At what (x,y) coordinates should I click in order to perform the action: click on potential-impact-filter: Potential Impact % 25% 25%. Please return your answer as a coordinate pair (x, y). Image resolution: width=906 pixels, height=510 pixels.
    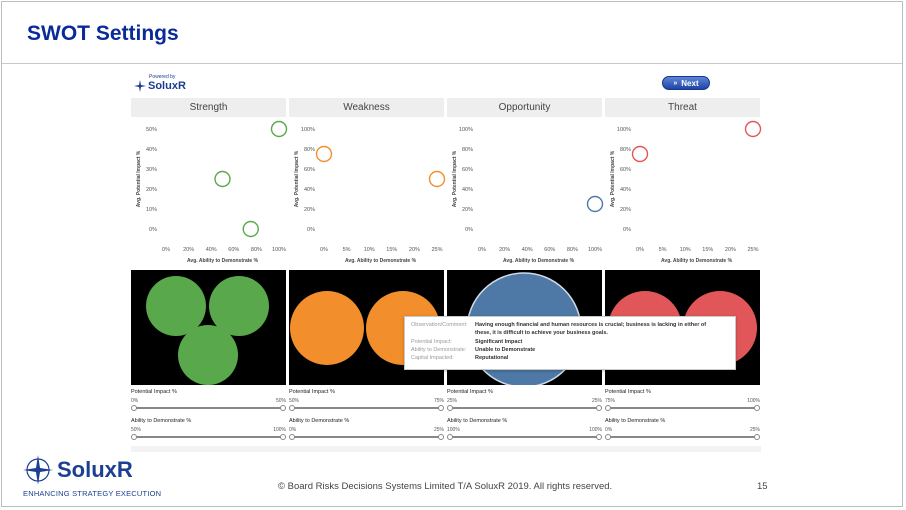
    Looking at the image, I should click on (524, 401).